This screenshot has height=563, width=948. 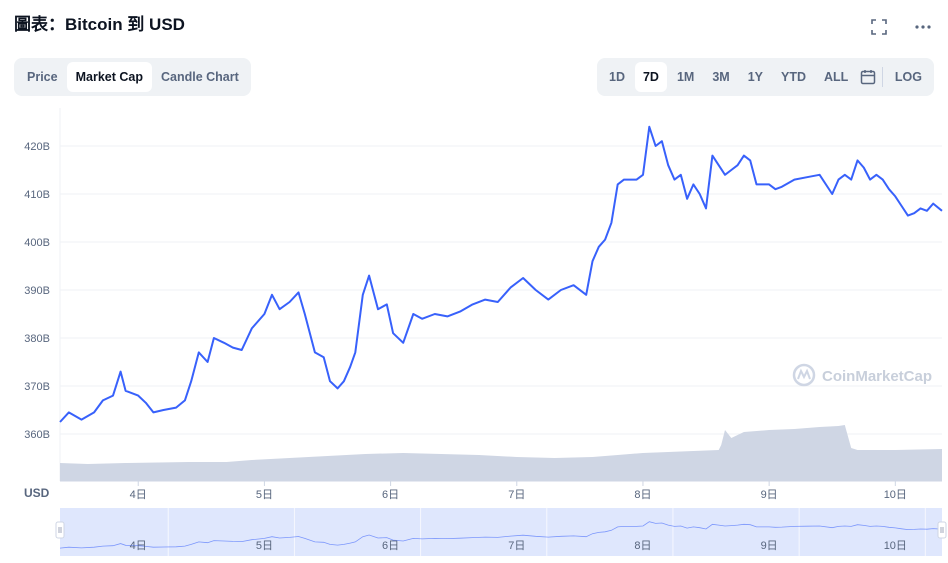 I want to click on range-navigator: 4日 5日 6日 7日 8日 9日 10日, so click(x=501, y=532).